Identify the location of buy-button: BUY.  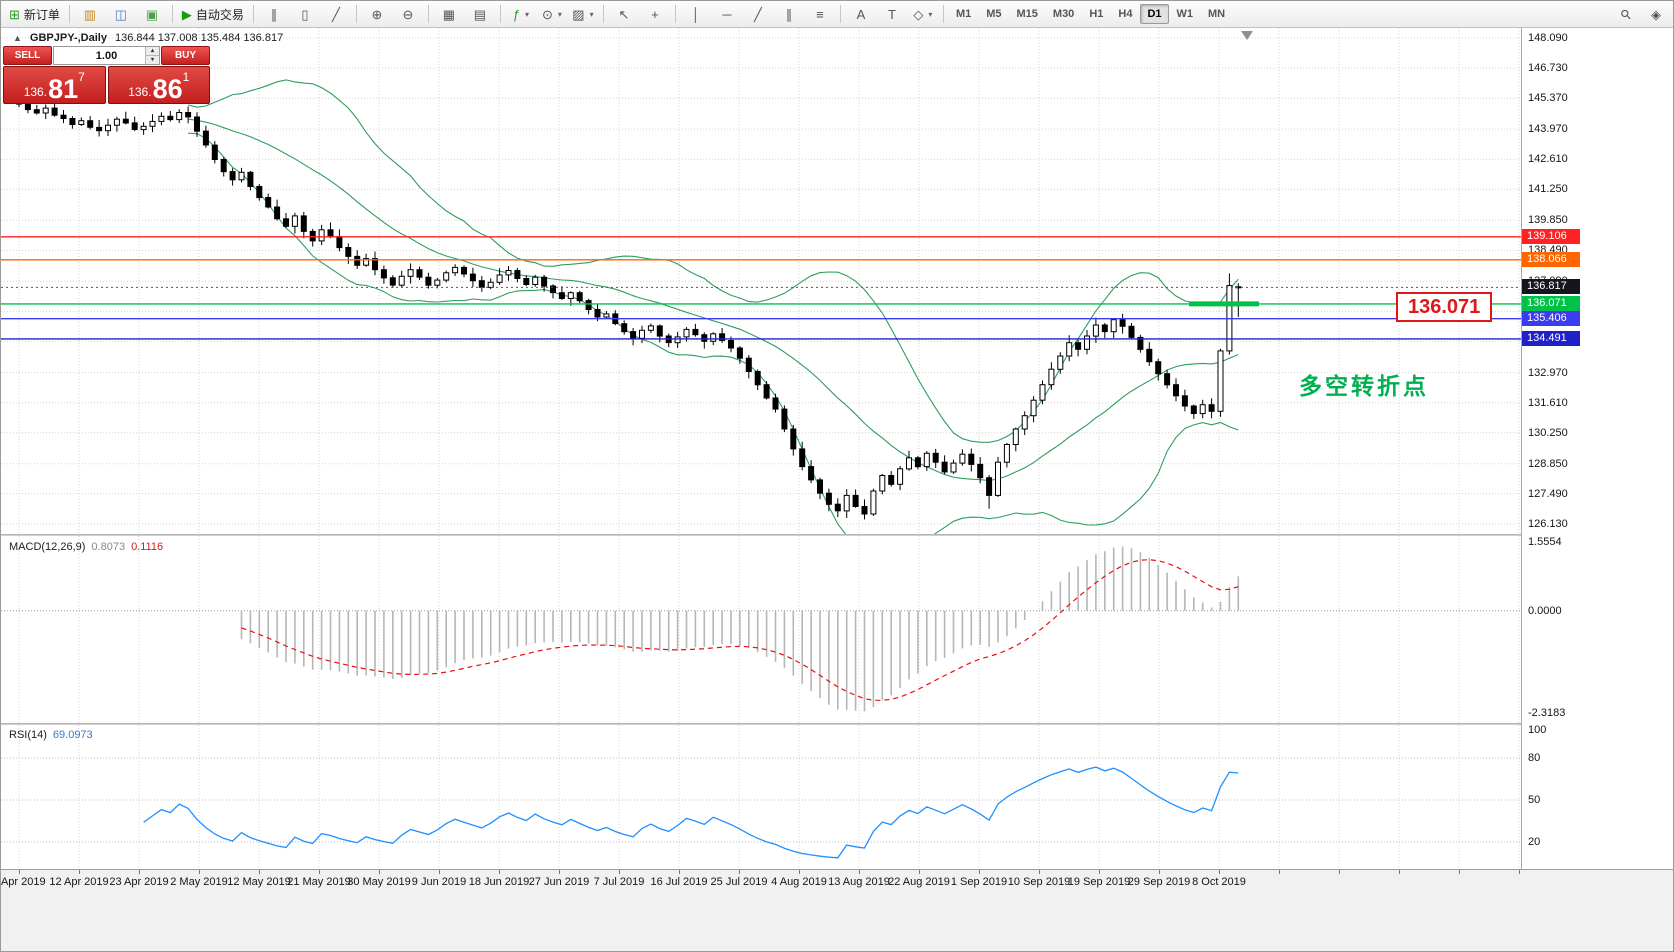
(185, 55).